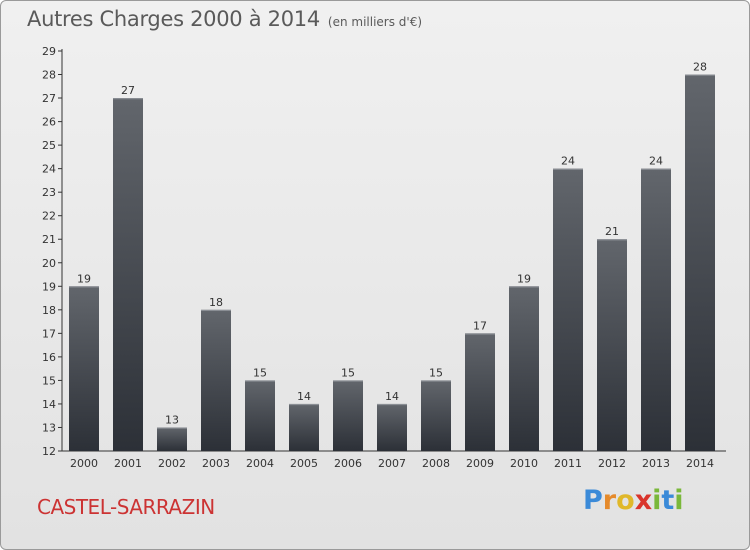 The height and width of the screenshot is (550, 750). Describe the element at coordinates (436, 463) in the screenshot. I see `x-tick-label: 2008` at that location.